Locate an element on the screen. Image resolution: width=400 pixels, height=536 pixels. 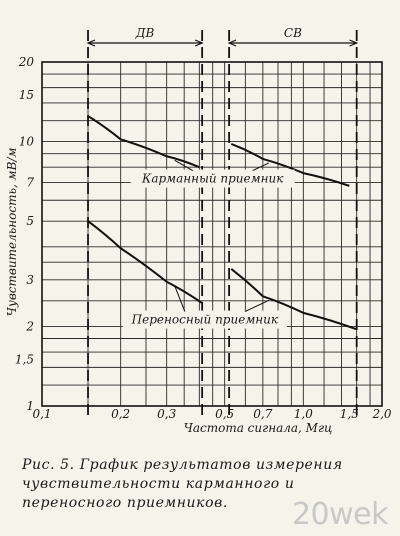
y-tick-label: 10 is located at coordinates (27, 142).